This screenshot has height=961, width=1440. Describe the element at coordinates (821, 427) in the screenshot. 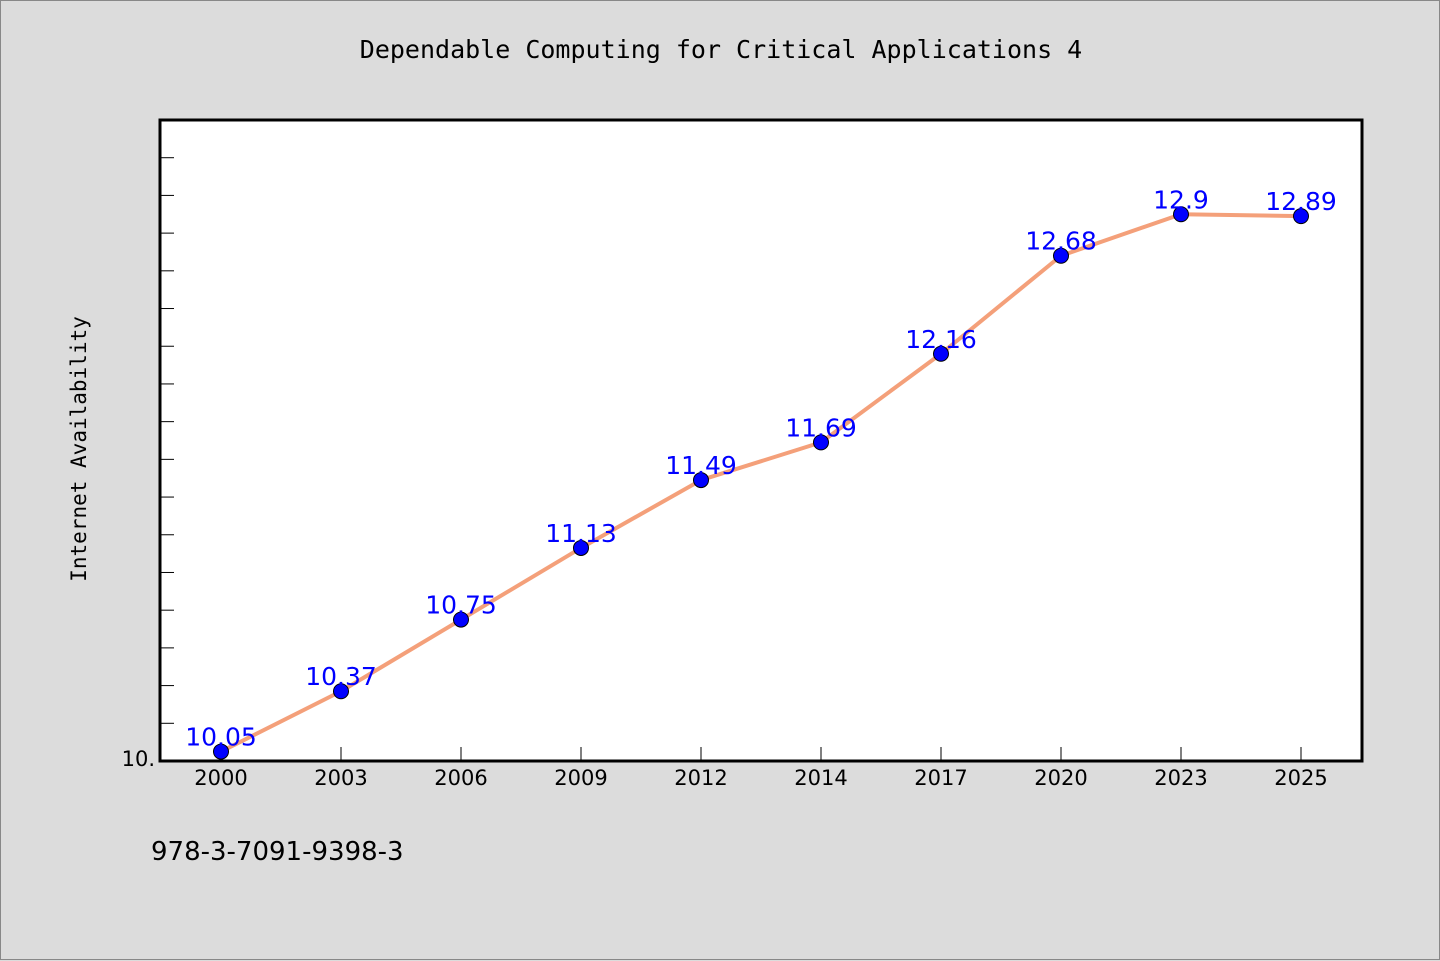

I see `data-label: 11.69` at that location.